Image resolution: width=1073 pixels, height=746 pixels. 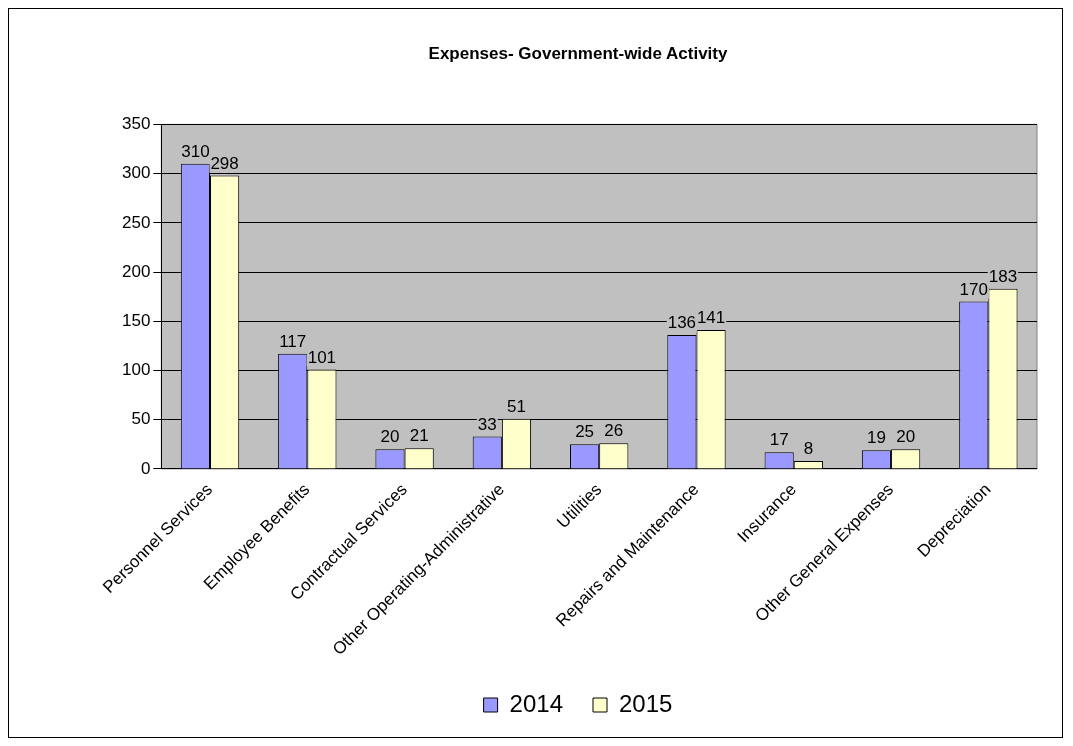 What do you see at coordinates (779, 440) in the screenshot?
I see `data-label: 17` at bounding box center [779, 440].